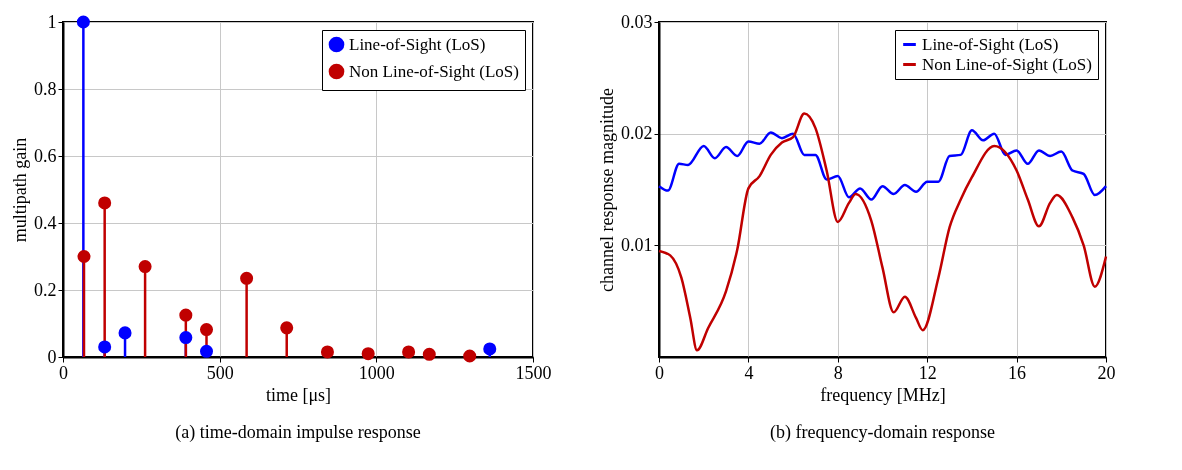 The height and width of the screenshot is (470, 1182). I want to click on y-tick-label: 0, so click(52, 356).